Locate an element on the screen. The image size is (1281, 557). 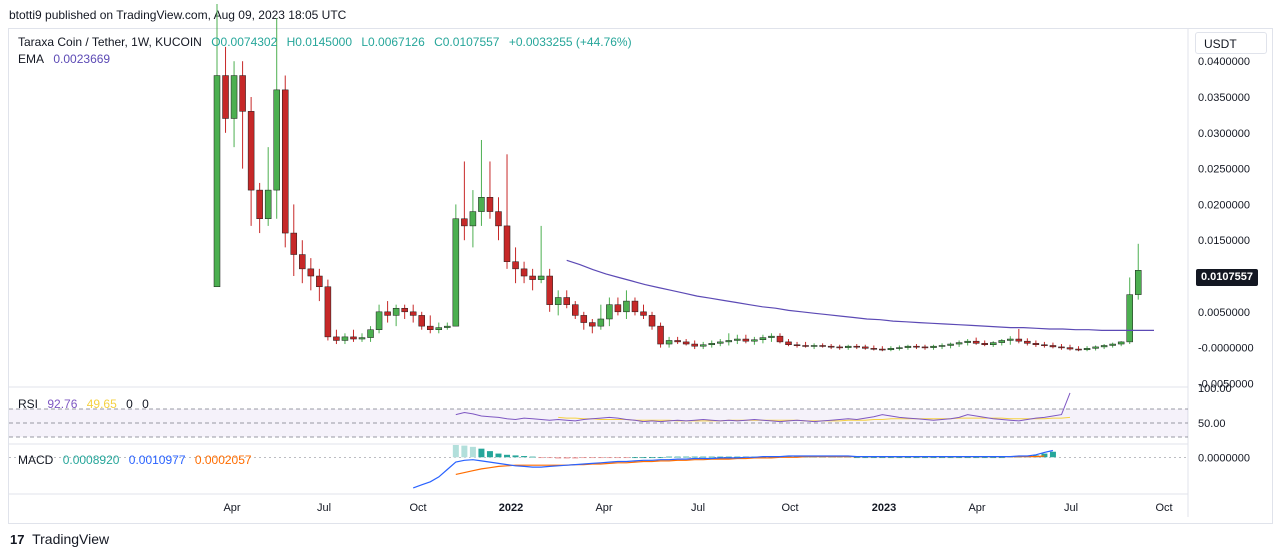
y-tick-label: 0.0400000 is located at coordinates (1224, 62).